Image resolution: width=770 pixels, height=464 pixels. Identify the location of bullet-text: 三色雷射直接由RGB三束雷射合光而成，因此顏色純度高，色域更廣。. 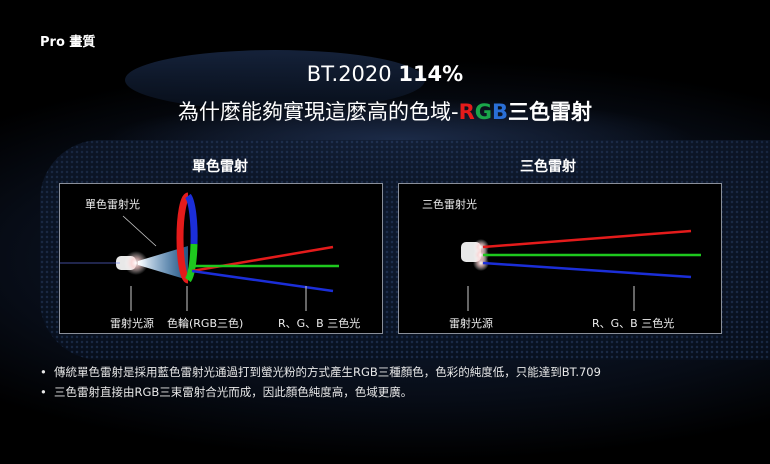
(233, 392).